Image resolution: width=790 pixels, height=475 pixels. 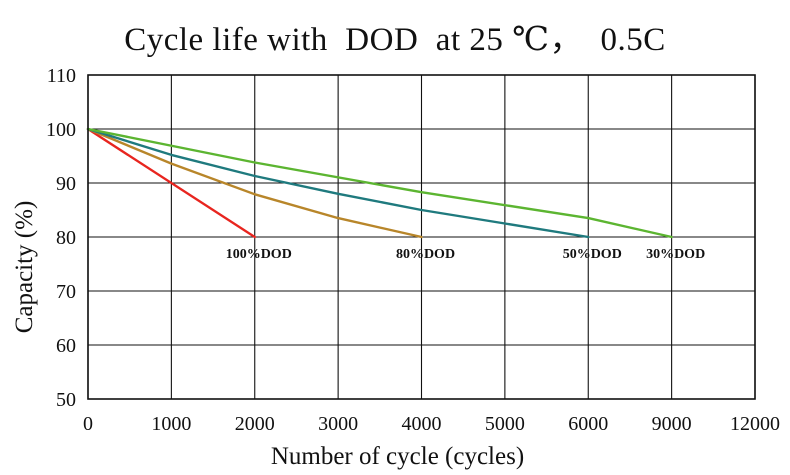 I want to click on y-tick-label: 60, so click(x=66, y=346).